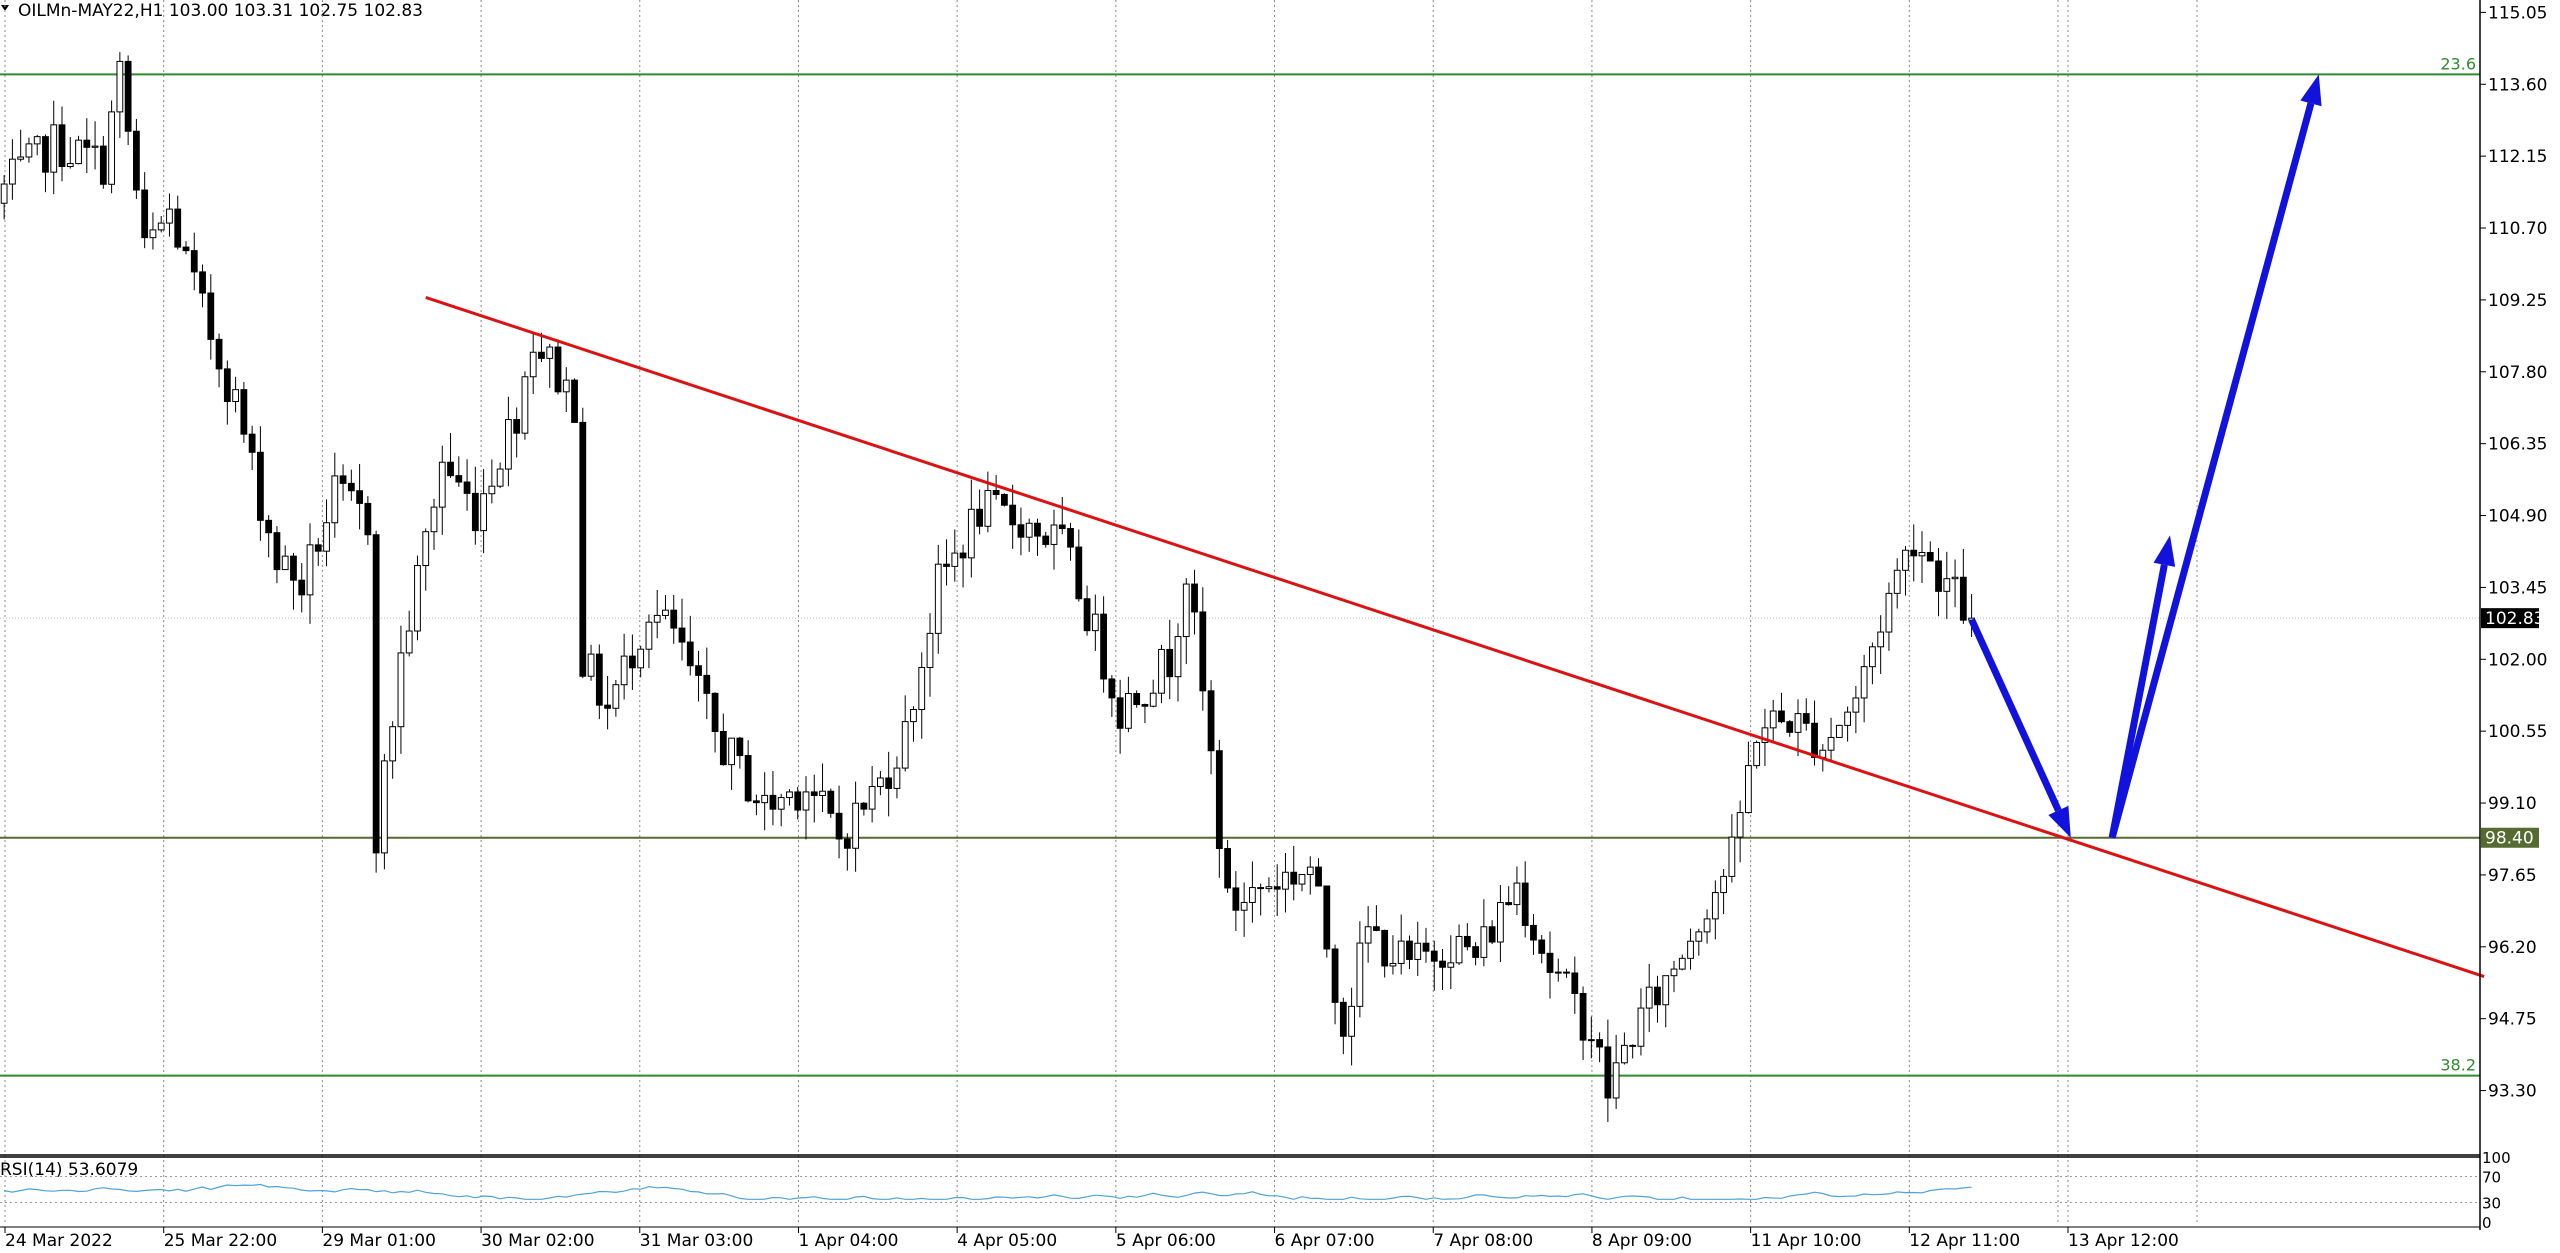 This screenshot has width=2560, height=1253. What do you see at coordinates (848, 1241) in the screenshot?
I see `x-tick-label: 1 Apr 04:00` at bounding box center [848, 1241].